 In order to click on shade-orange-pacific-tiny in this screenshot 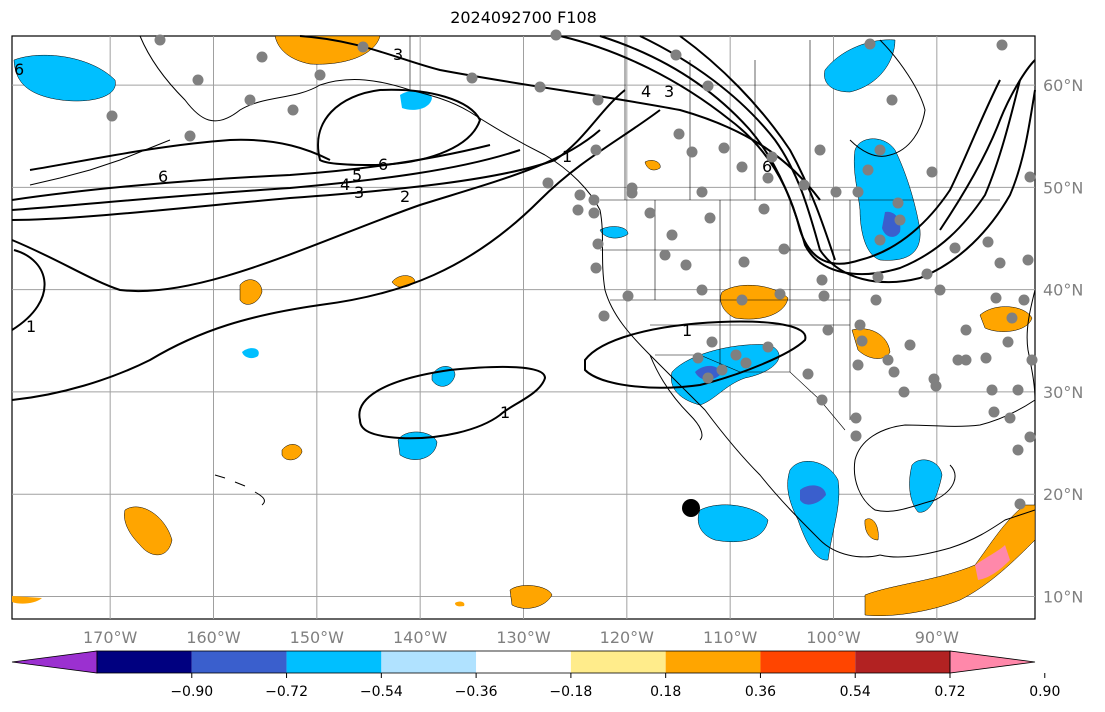, I will do `click(460, 604)`.